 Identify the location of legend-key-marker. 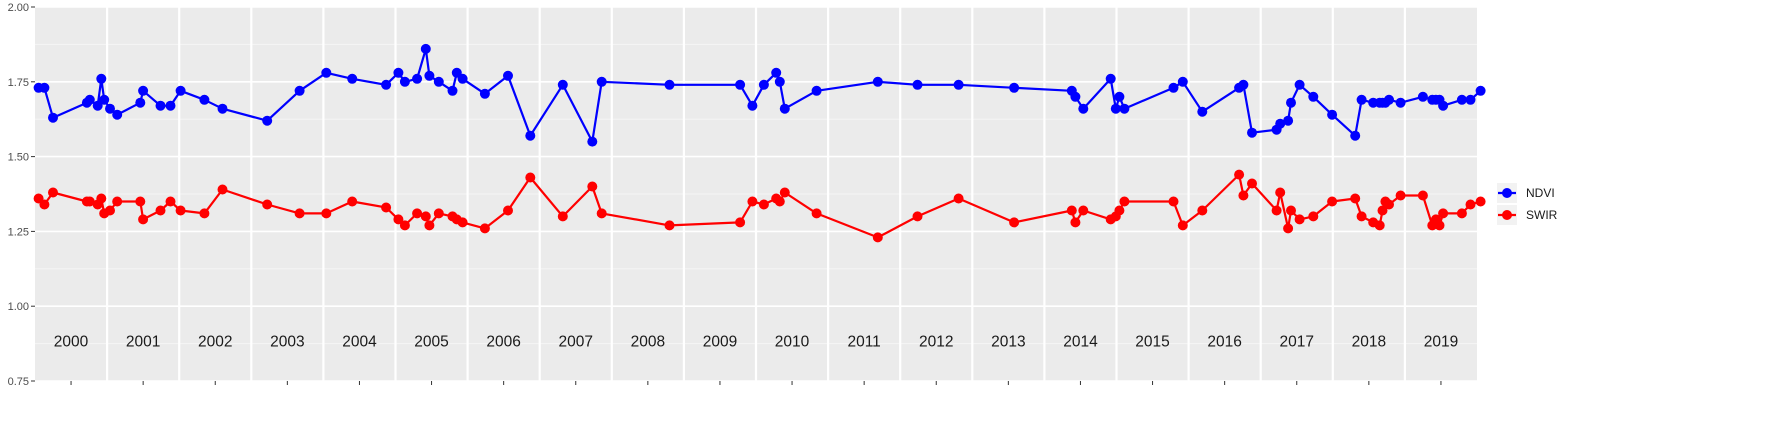
(1507, 215).